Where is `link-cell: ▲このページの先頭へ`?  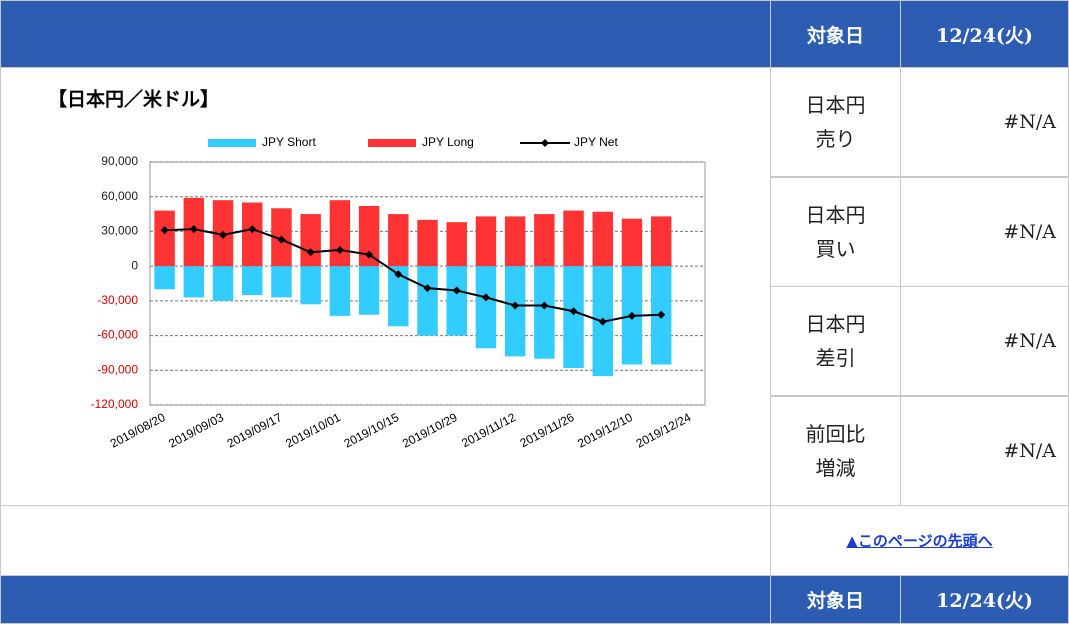 link-cell: ▲このページの先頭へ is located at coordinates (919, 540).